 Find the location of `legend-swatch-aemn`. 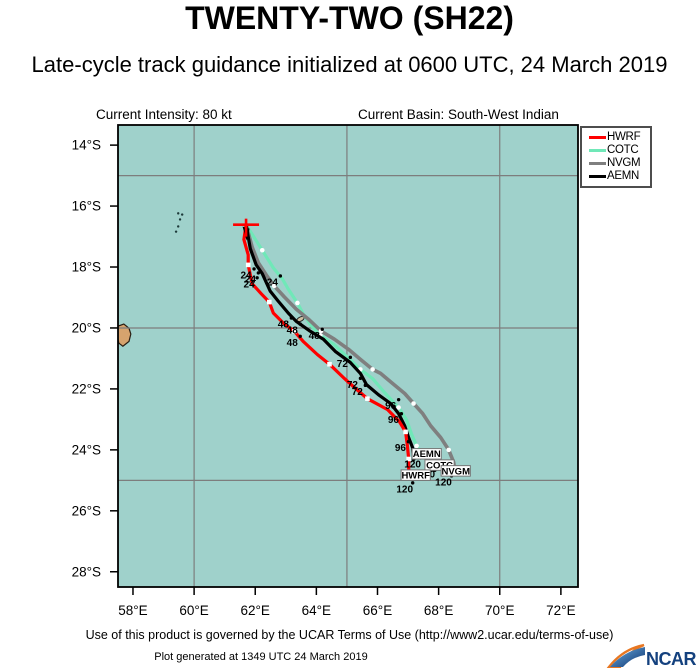

legend-swatch-aemn is located at coordinates (597, 176).